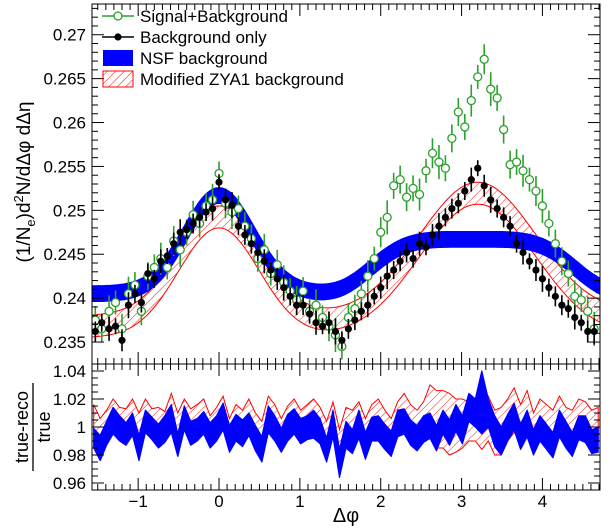 This screenshot has width=610, height=529. I want to click on x-tick-label: −1, so click(137, 501).